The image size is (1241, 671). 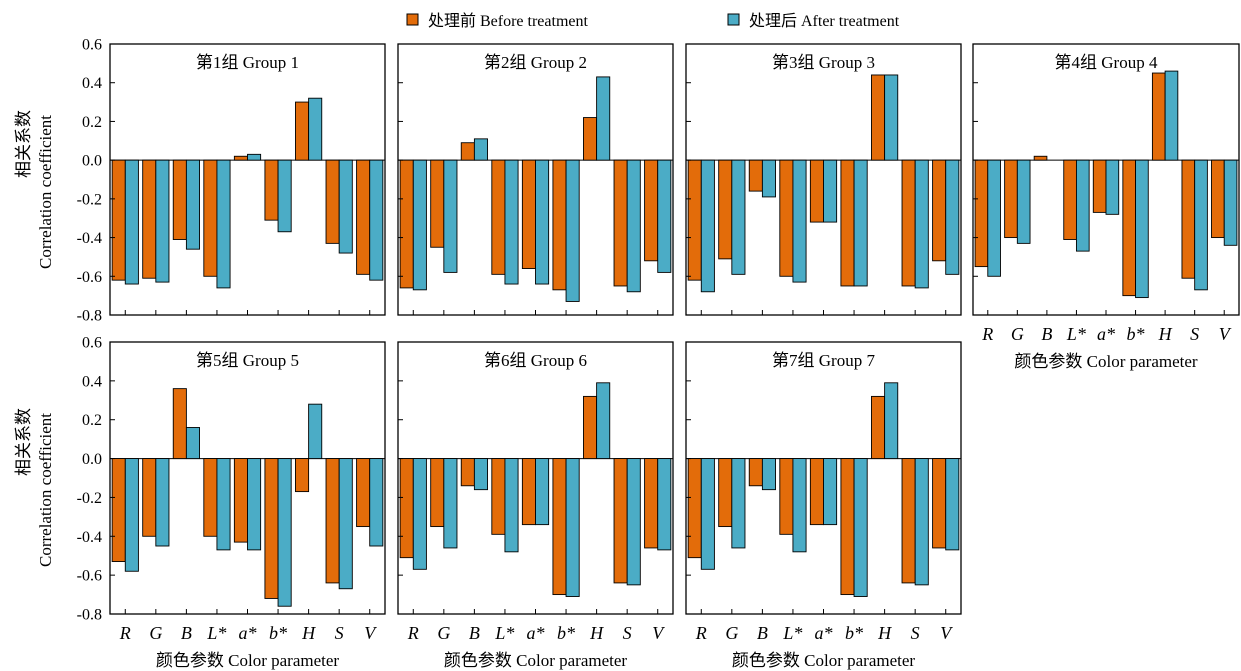 What do you see at coordinates (92, 420) in the screenshot?
I see `y-tick-label: 0.2` at bounding box center [92, 420].